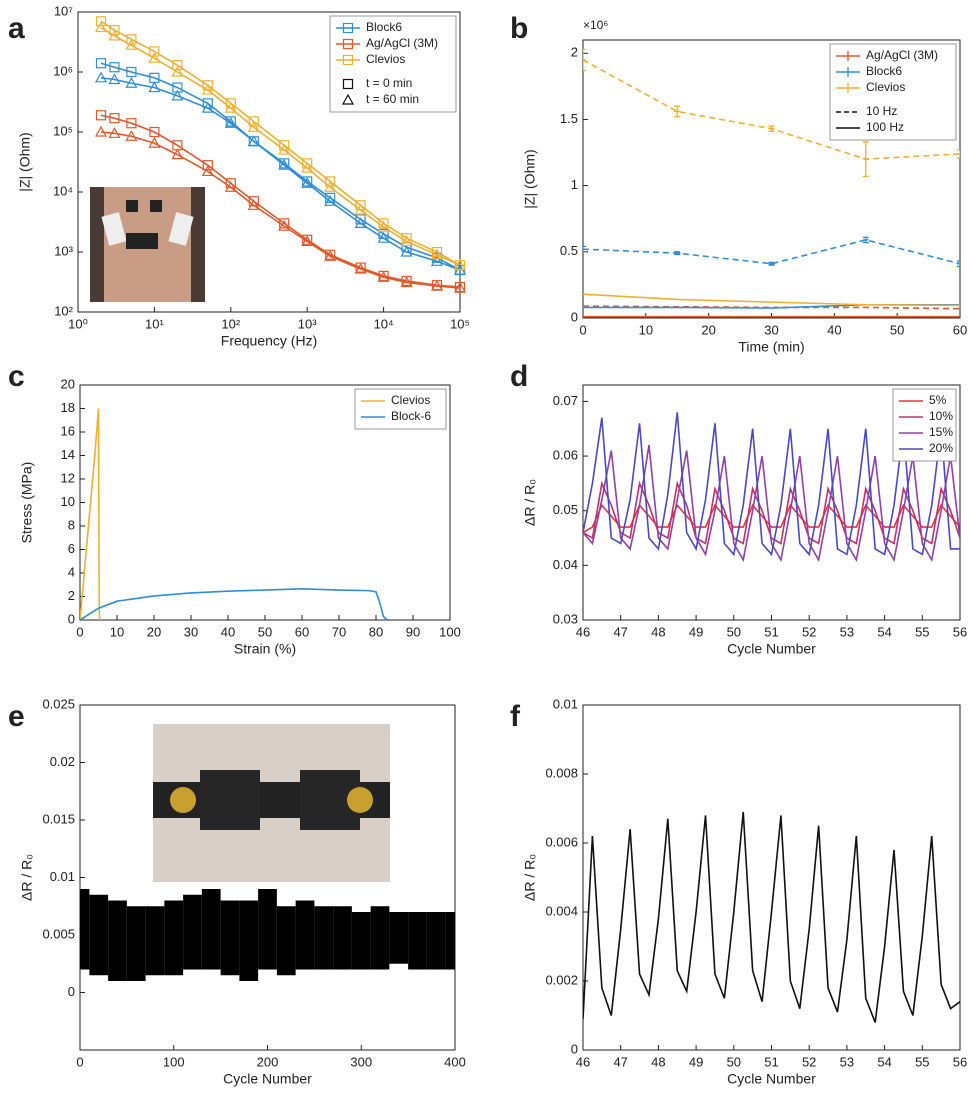 Image resolution: width=970 pixels, height=1101 pixels. What do you see at coordinates (574, 184) in the screenshot?
I see `y-tick-label: 1` at bounding box center [574, 184].